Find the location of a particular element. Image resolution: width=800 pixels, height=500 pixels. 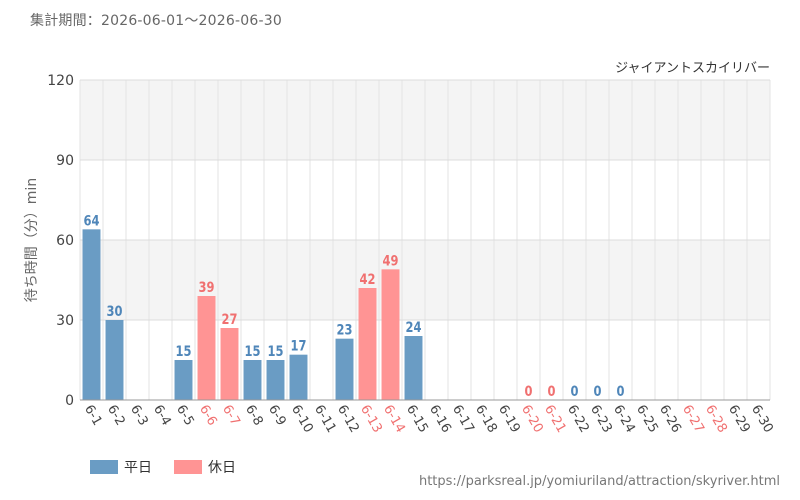

x-tick-label: 6-28 is located at coordinates (716, 419).